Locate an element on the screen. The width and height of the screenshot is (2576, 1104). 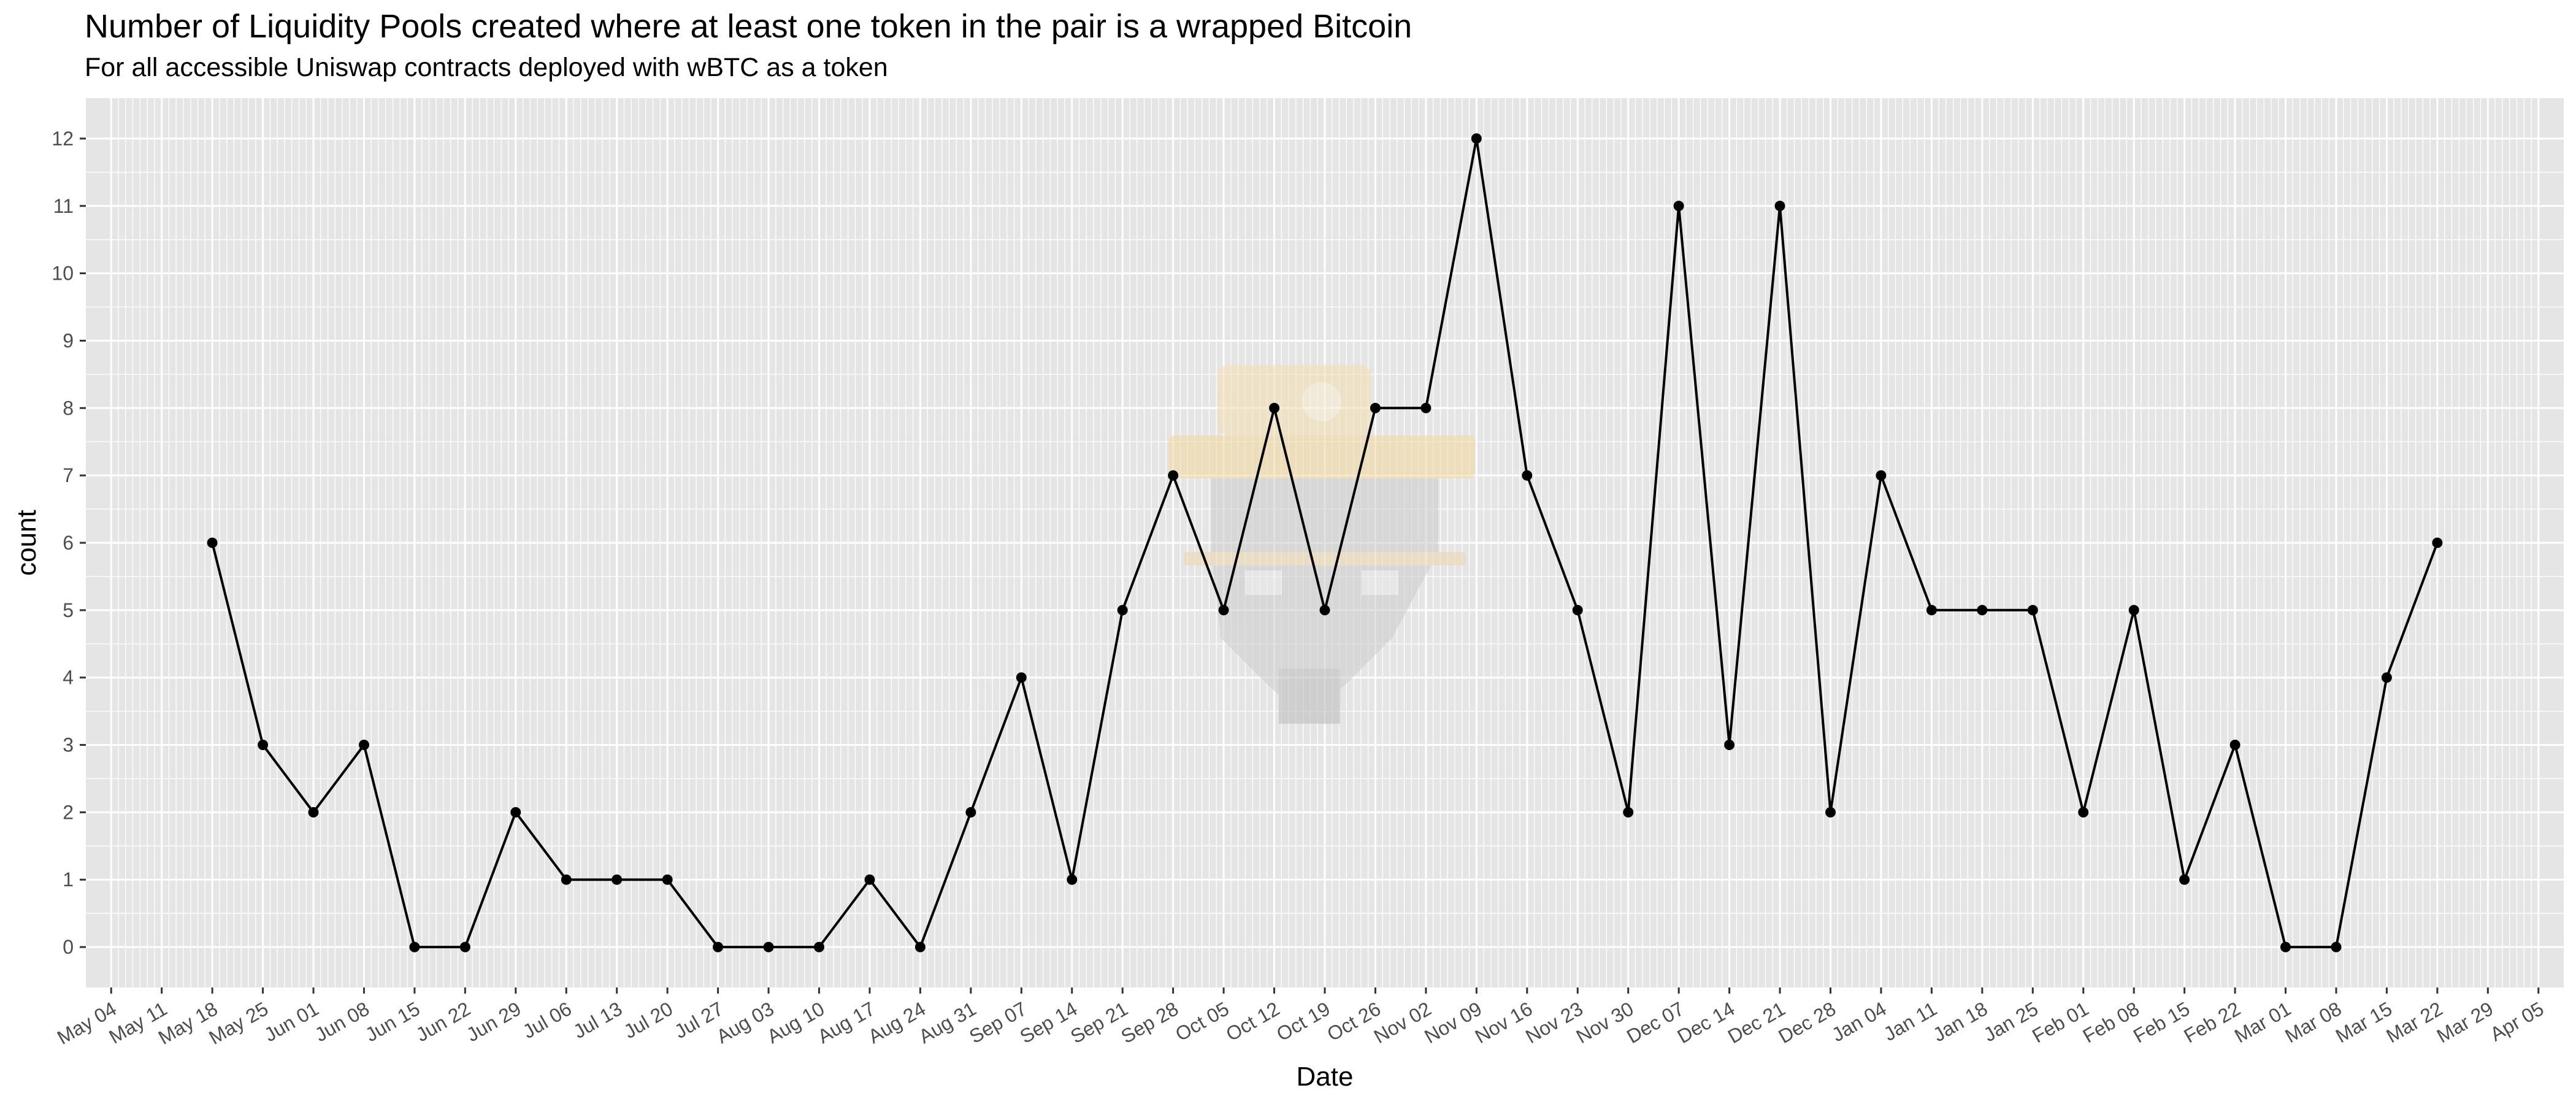
x-tick-label: Mar 29 is located at coordinates (2465, 1022).